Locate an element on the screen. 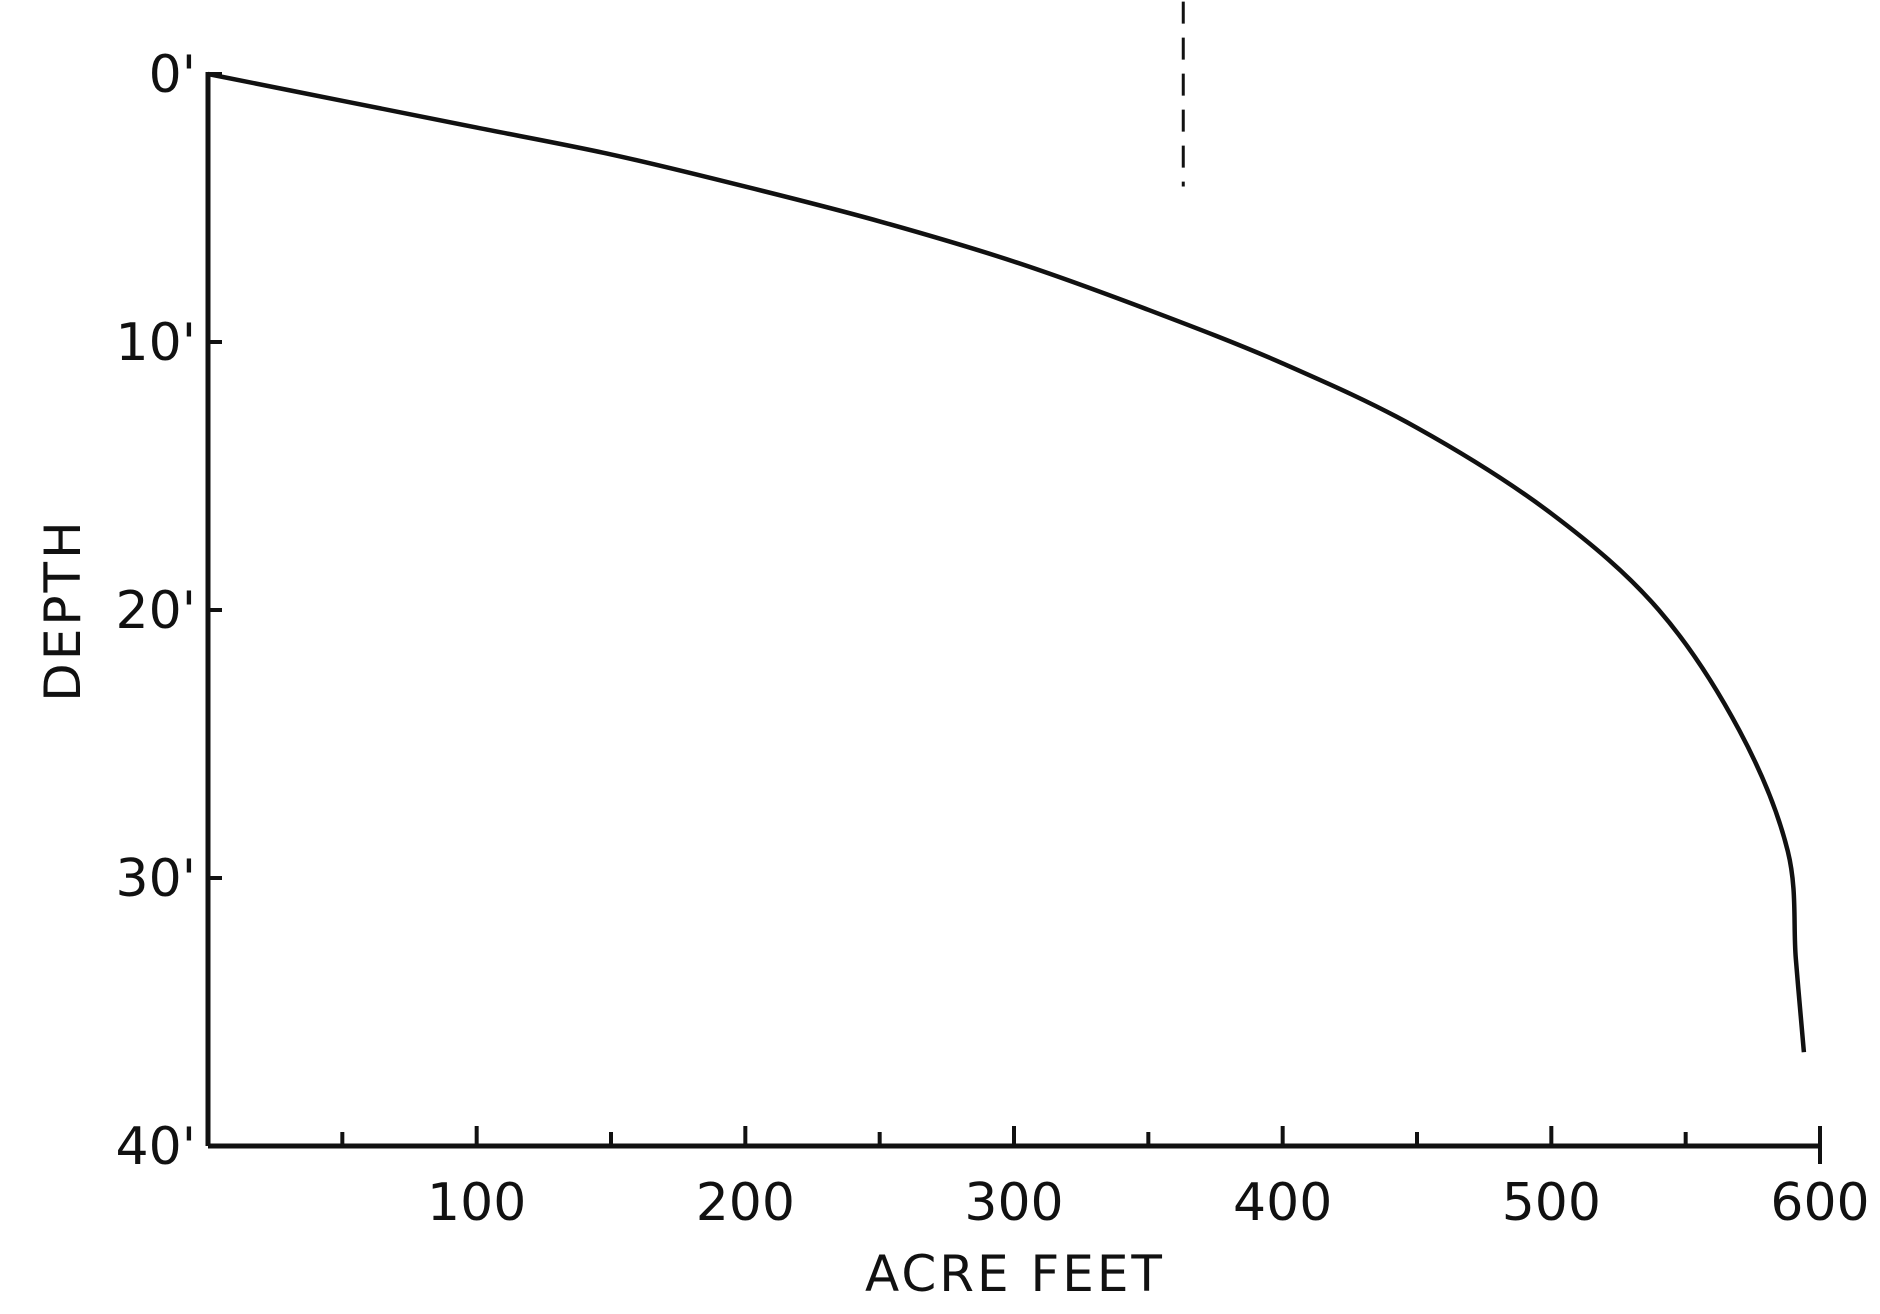 The image size is (1880, 1314). x-tick-label: 200 is located at coordinates (745, 1203).